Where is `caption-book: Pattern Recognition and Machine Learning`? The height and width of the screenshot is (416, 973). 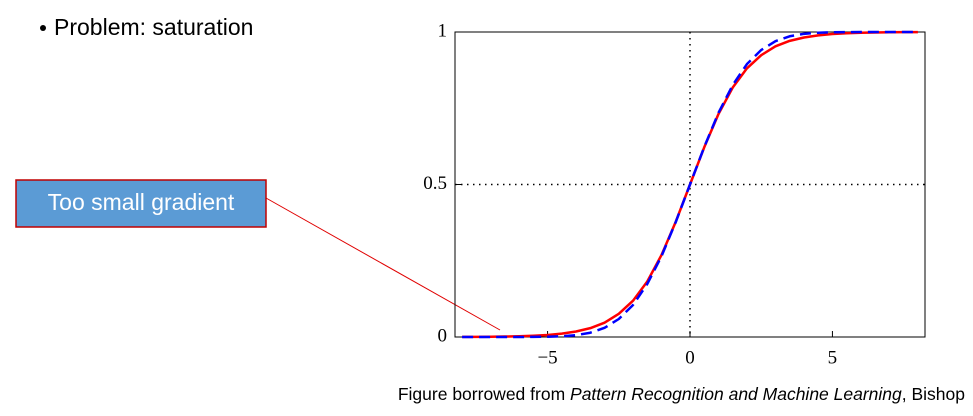
caption-book: Pattern Recognition and Machine Learning is located at coordinates (736, 394).